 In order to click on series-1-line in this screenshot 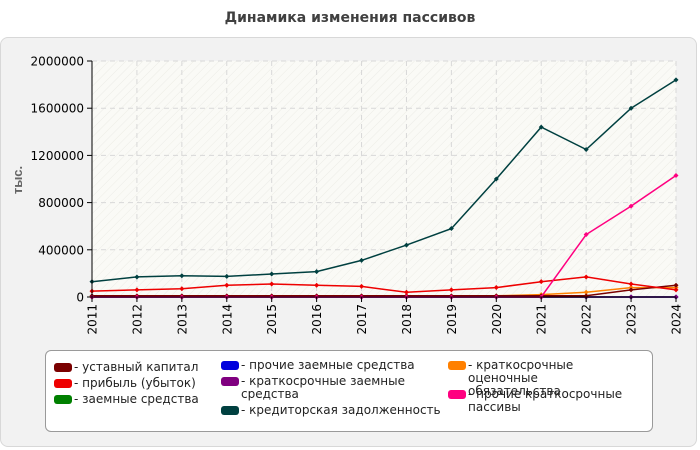, I will do `click(384, 285)`.